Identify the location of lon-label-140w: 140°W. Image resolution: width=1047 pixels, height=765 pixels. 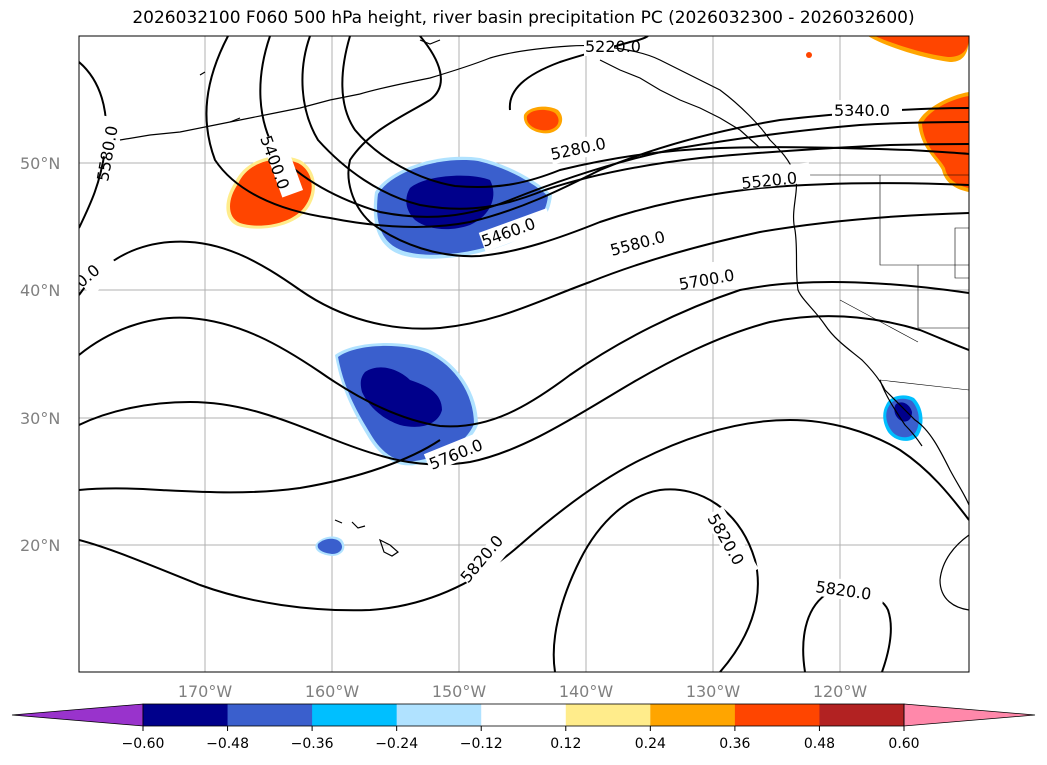
(586, 691).